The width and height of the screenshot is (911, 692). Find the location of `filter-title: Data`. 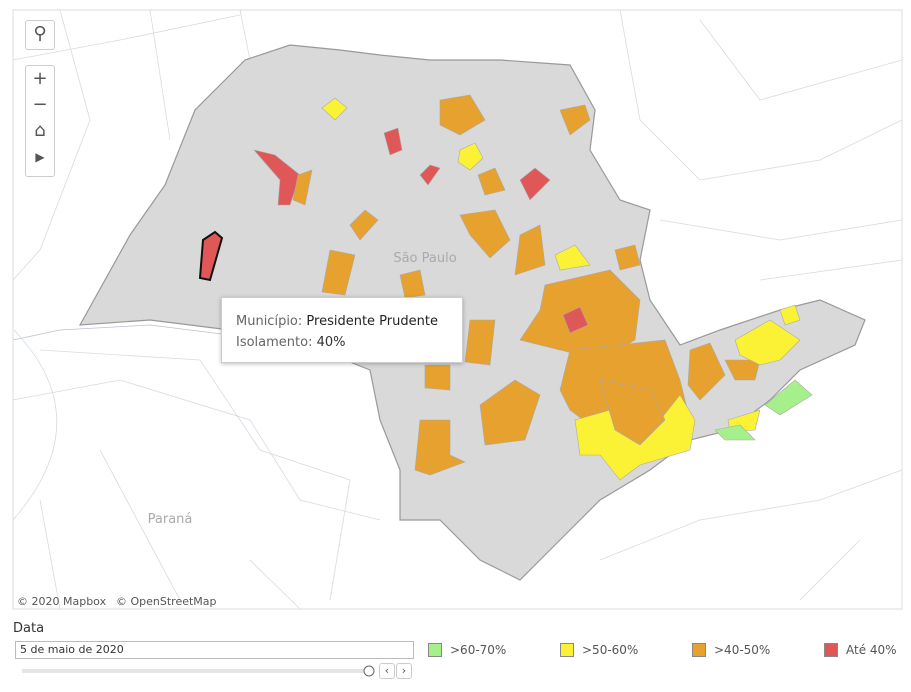

filter-title: Data is located at coordinates (29, 628).